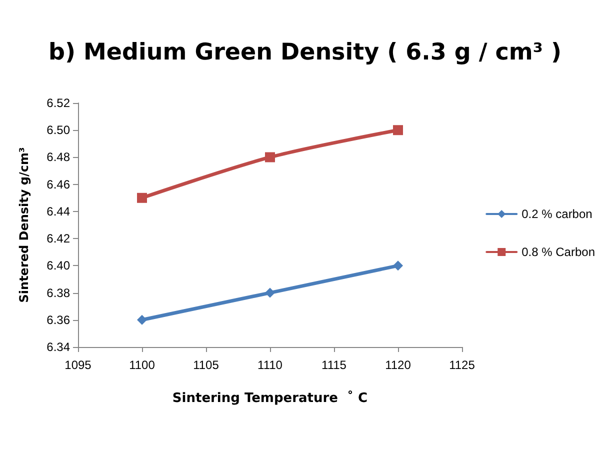 The image size is (606, 466). Describe the element at coordinates (270, 365) in the screenshot. I see `x-tick-label: 1110` at that location.